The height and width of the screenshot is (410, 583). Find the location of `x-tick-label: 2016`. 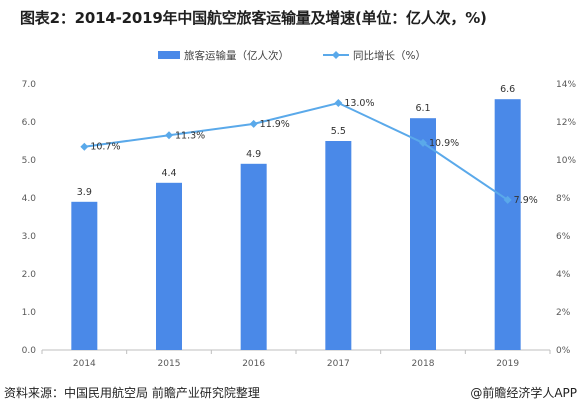

x-tick-label: 2016 is located at coordinates (253, 364).